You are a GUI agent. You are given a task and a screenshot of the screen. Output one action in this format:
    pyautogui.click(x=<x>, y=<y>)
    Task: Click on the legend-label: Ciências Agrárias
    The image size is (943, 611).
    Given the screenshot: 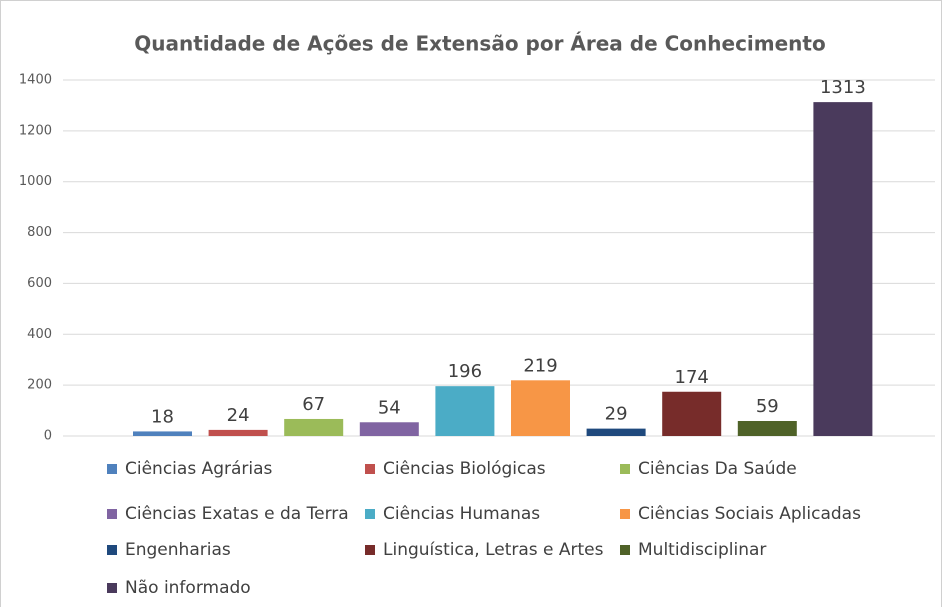 What is the action you would take?
    pyautogui.click(x=199, y=469)
    